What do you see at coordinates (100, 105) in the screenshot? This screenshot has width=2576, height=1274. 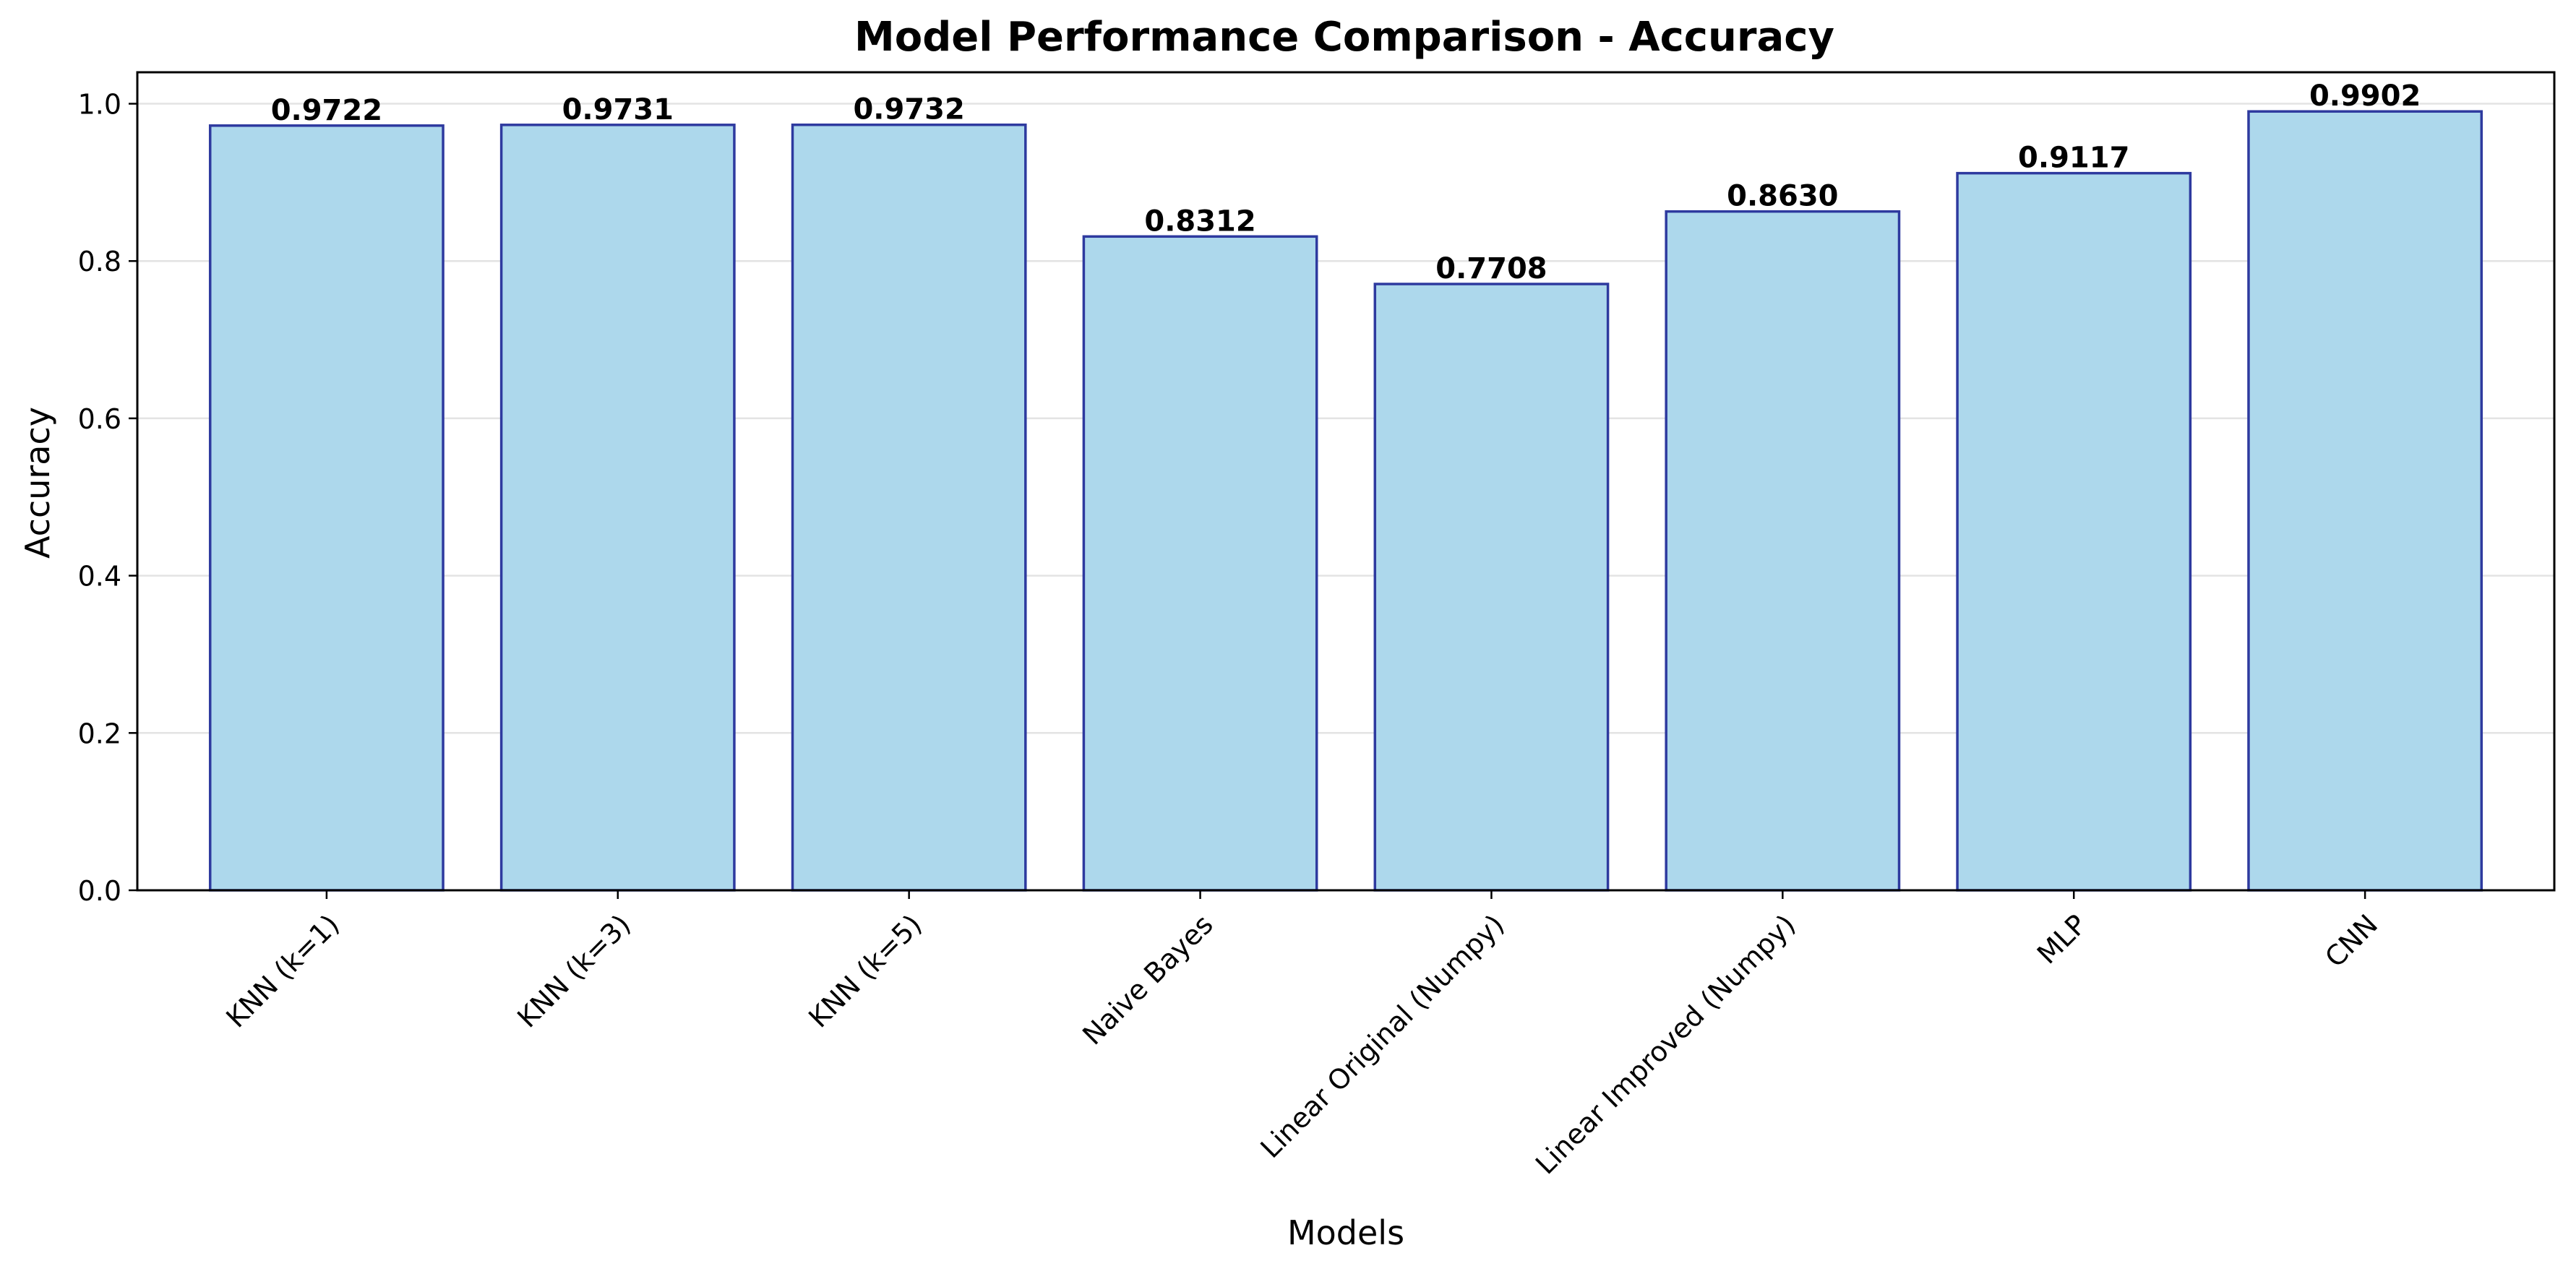 I see `y-tick-label: 1.0` at bounding box center [100, 105].